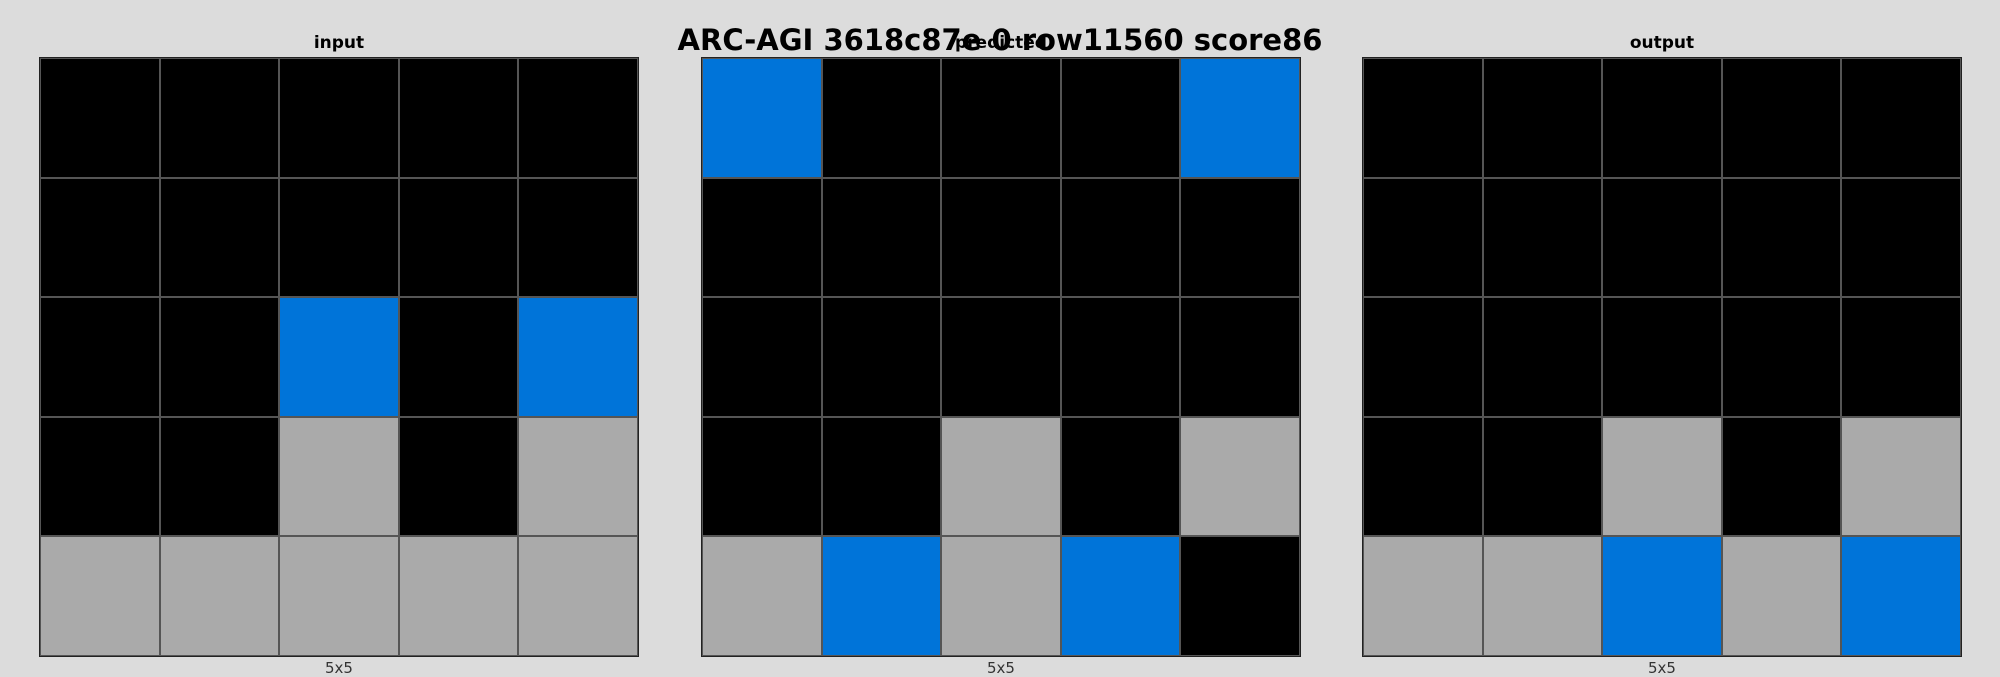 This screenshot has height=677, width=2000. I want to click on figure-title: ARC-AGI 3618c87e 0 row11560 score86, so click(1000, 40).